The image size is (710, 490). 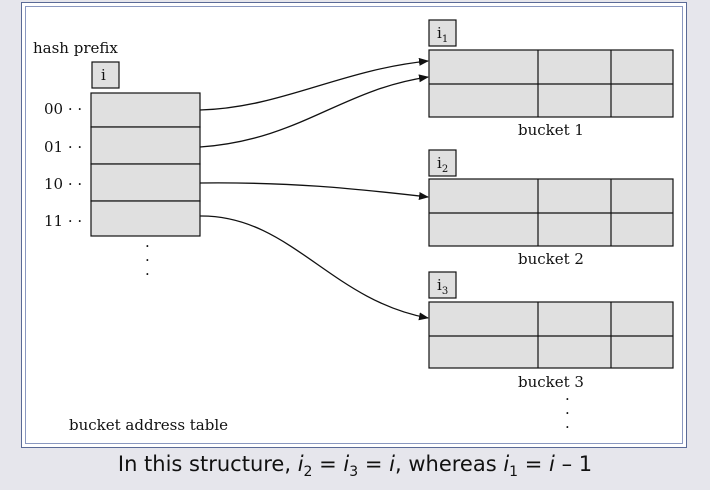 What do you see at coordinates (551, 208) in the screenshot?
I see `bucket-2: i2 bucket 2` at bounding box center [551, 208].